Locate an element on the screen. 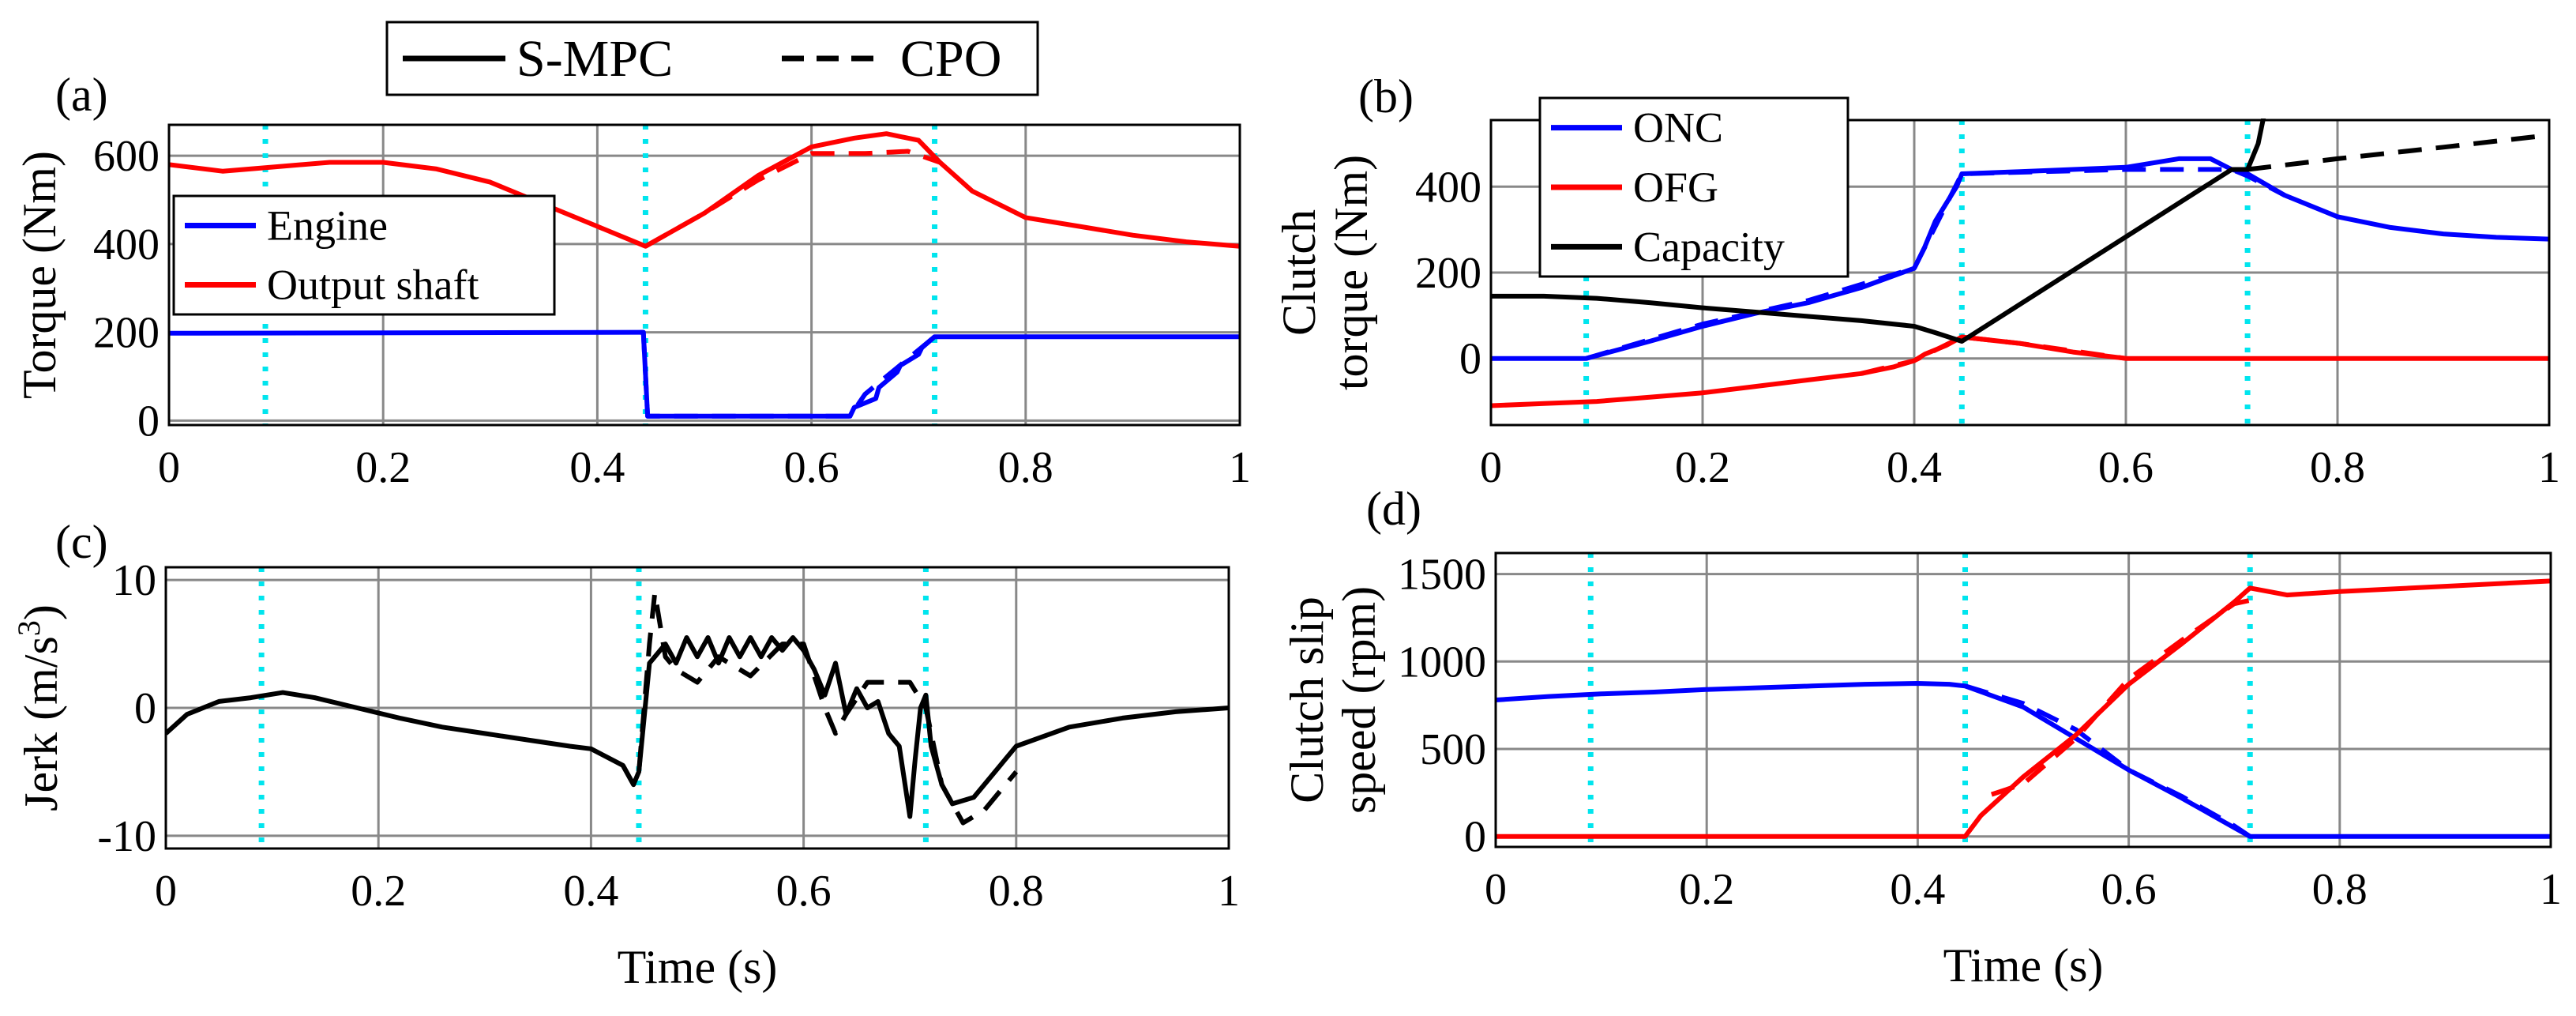 The width and height of the screenshot is (2576, 1016). plot-area is located at coordinates (2023, 700).